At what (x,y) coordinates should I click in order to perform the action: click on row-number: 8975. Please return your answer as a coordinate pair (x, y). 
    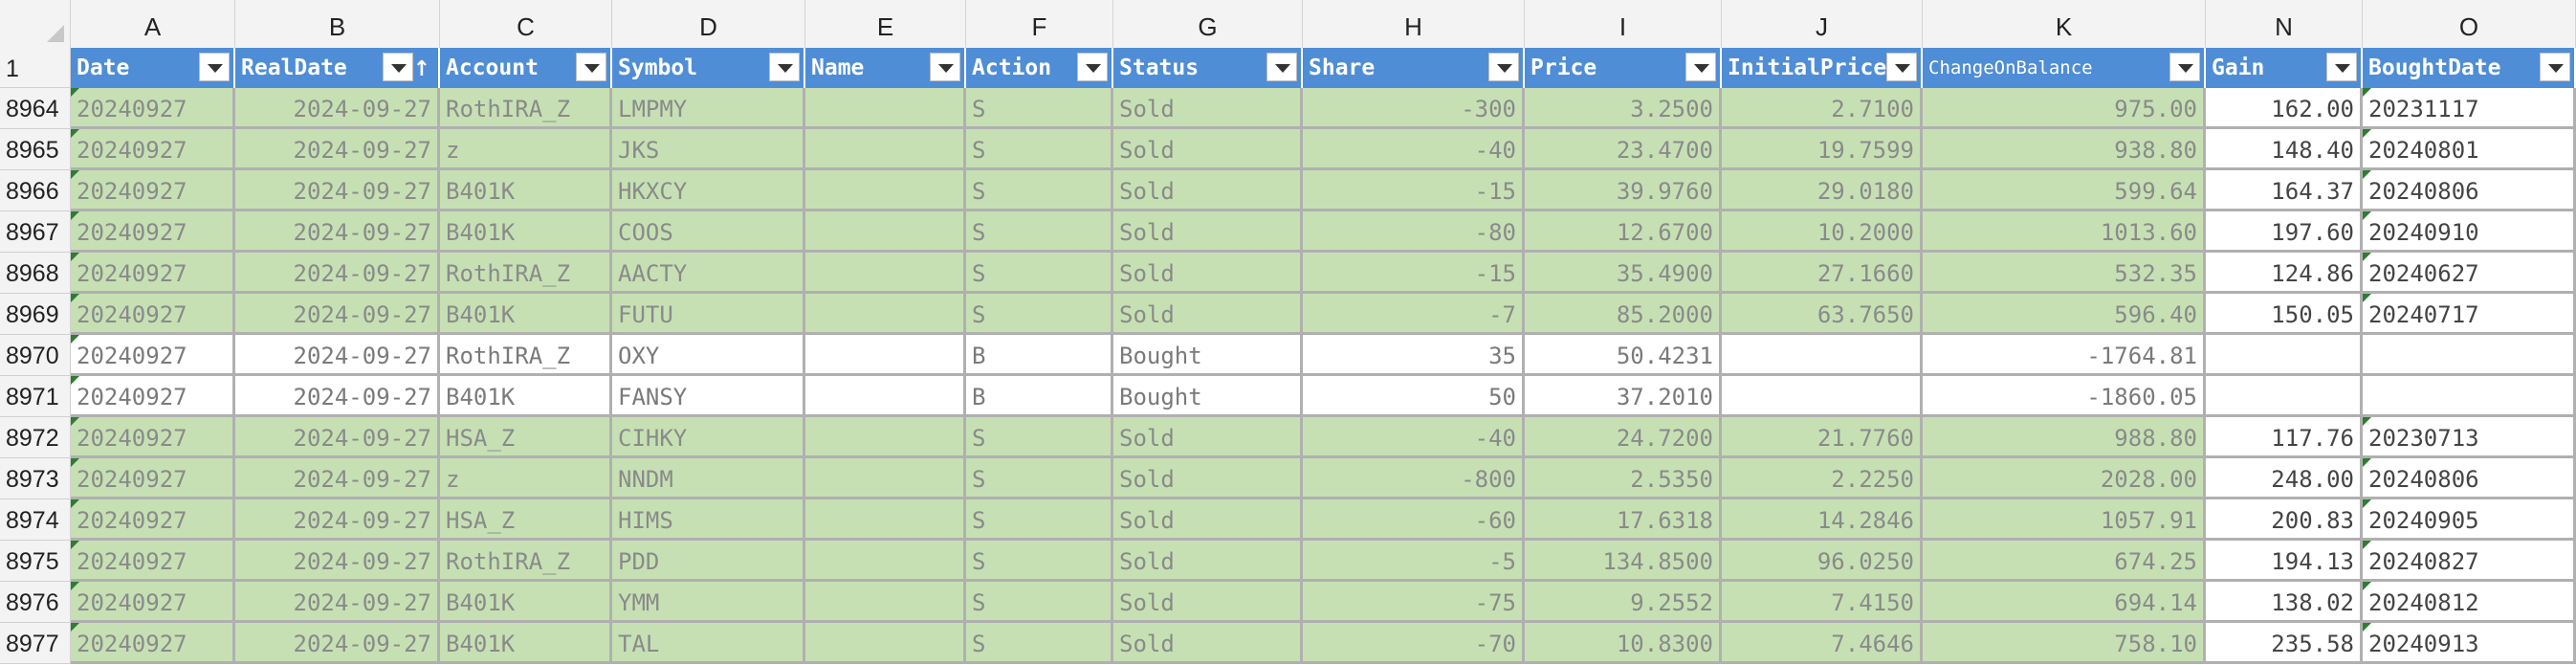
    Looking at the image, I should click on (36, 562).